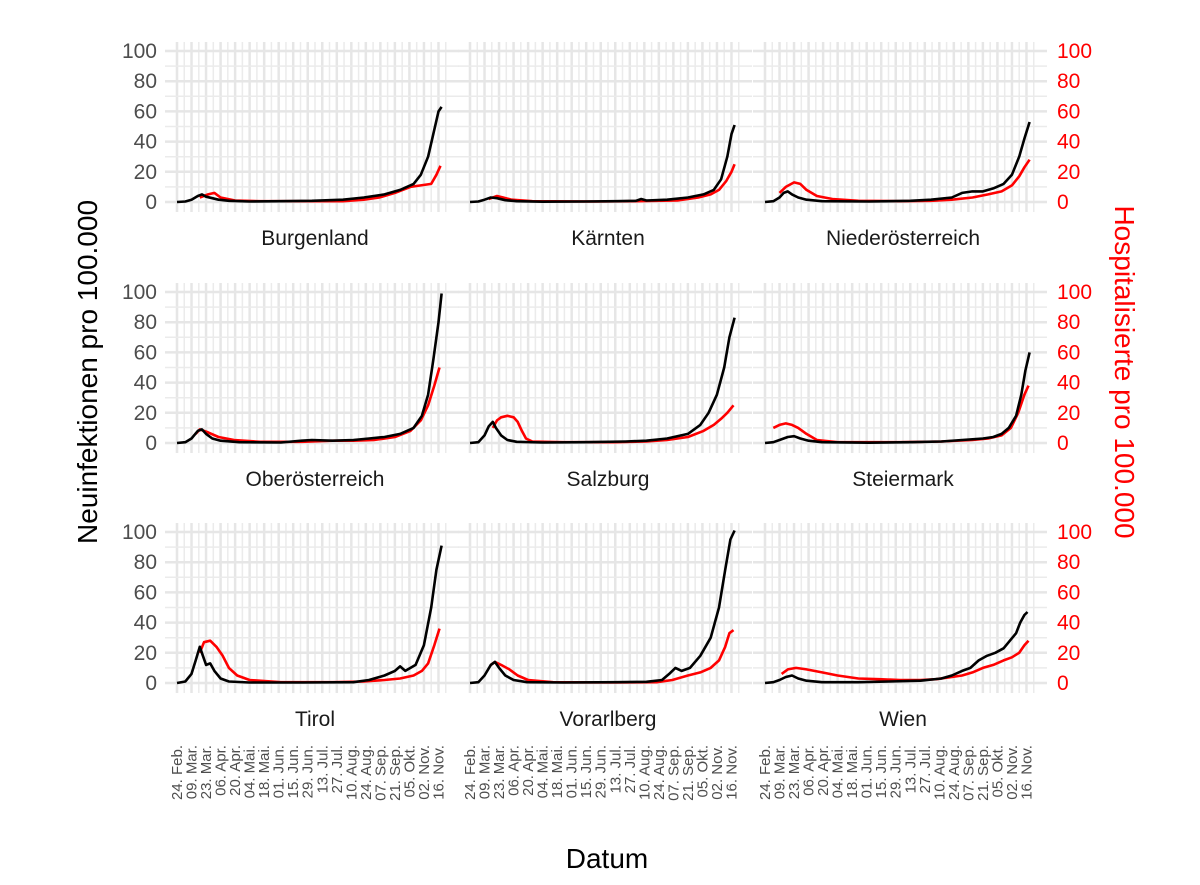 The width and height of the screenshot is (1200, 885). I want to click on panel-tirol: 0 20 40 60 80 100 Tirol, so click(290, 626).